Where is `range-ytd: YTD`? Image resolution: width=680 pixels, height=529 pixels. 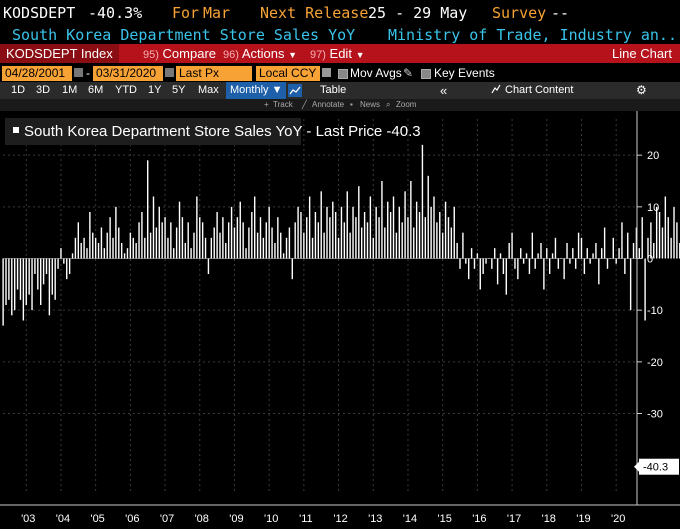 range-ytd: YTD is located at coordinates (126, 90).